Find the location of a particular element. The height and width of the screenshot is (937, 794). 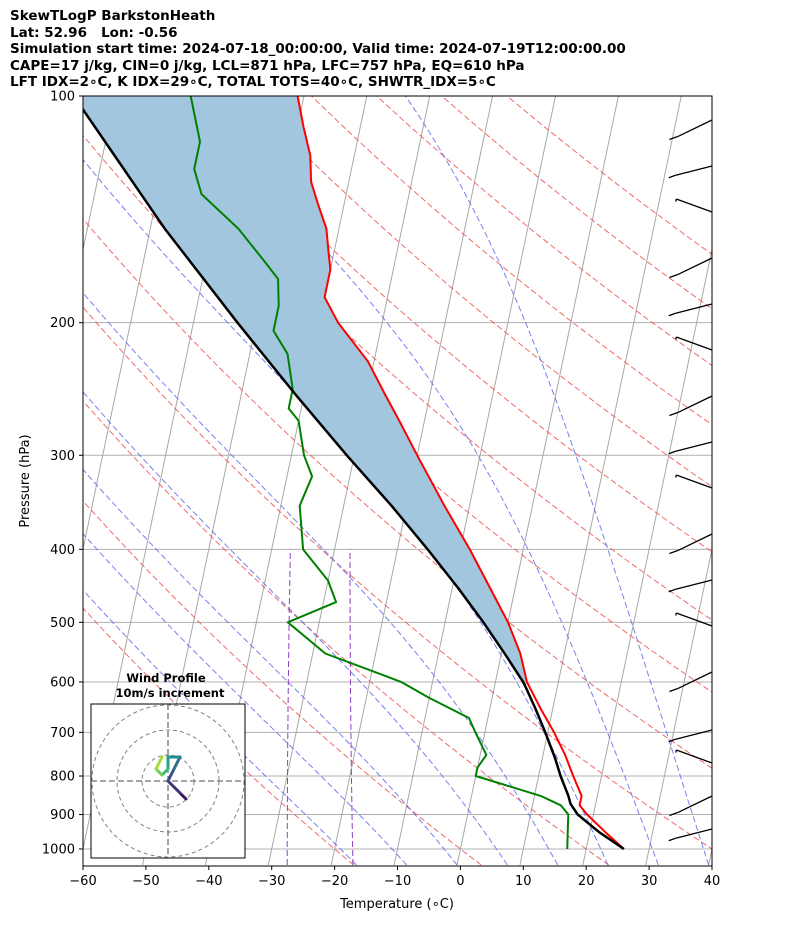

y-tick-label: 300 is located at coordinates (62, 456).